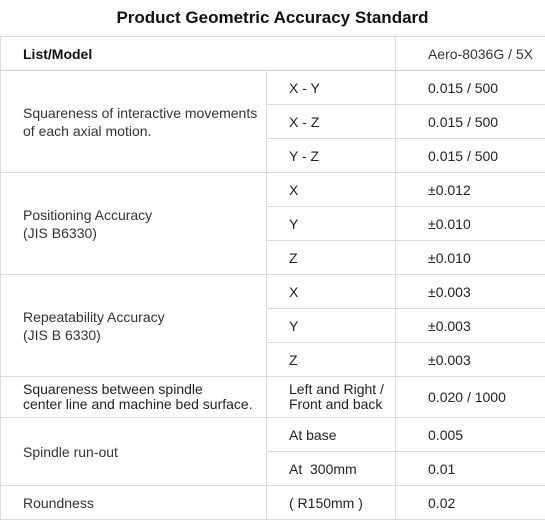 The image size is (545, 520). What do you see at coordinates (138, 404) in the screenshot?
I see `squareness-spindle-label-line2: center line and machine bed surface.` at bounding box center [138, 404].